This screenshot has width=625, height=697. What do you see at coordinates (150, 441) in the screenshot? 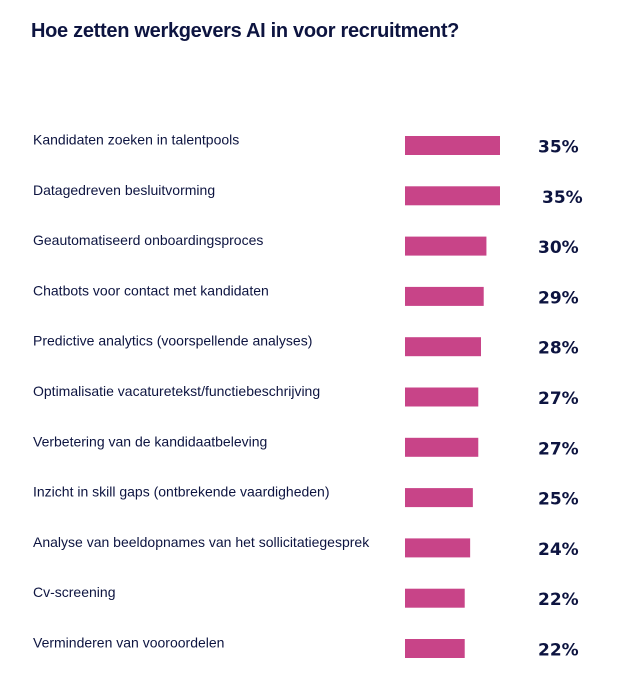
I see `category-label: Verbetering van de kandidaatbeleving` at bounding box center [150, 441].